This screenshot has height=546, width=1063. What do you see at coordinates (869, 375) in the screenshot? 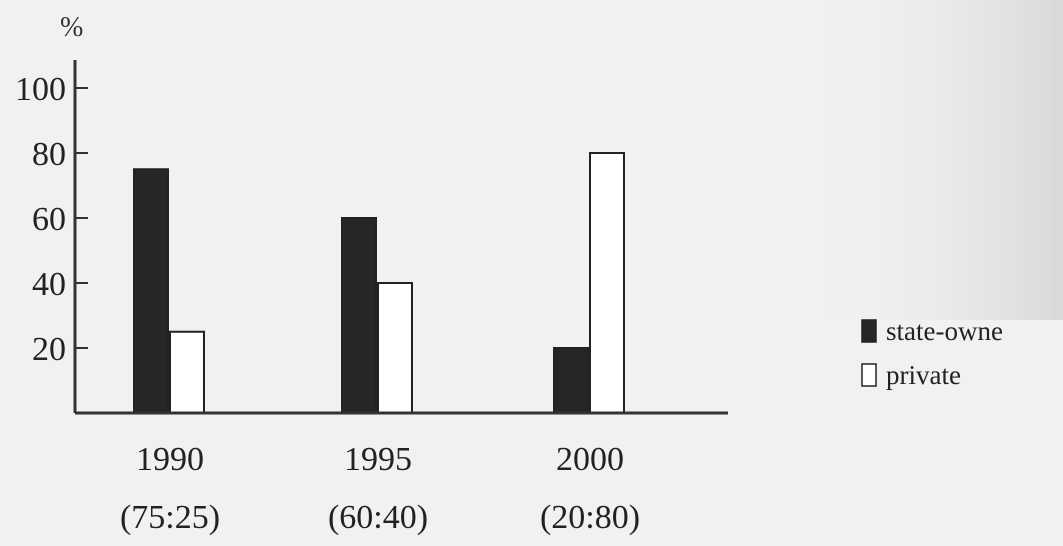
I see `legend-swatch-private` at bounding box center [869, 375].